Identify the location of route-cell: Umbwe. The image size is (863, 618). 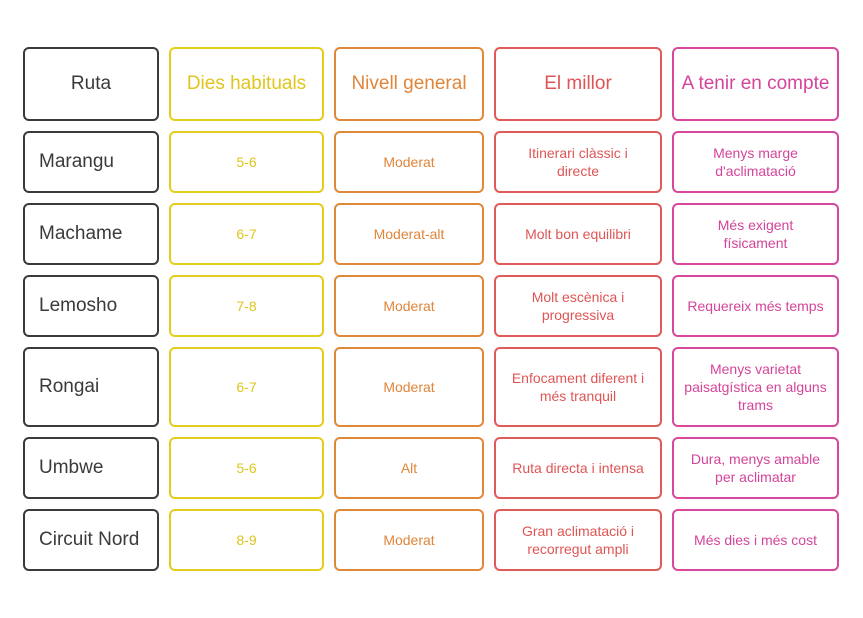
(91, 468).